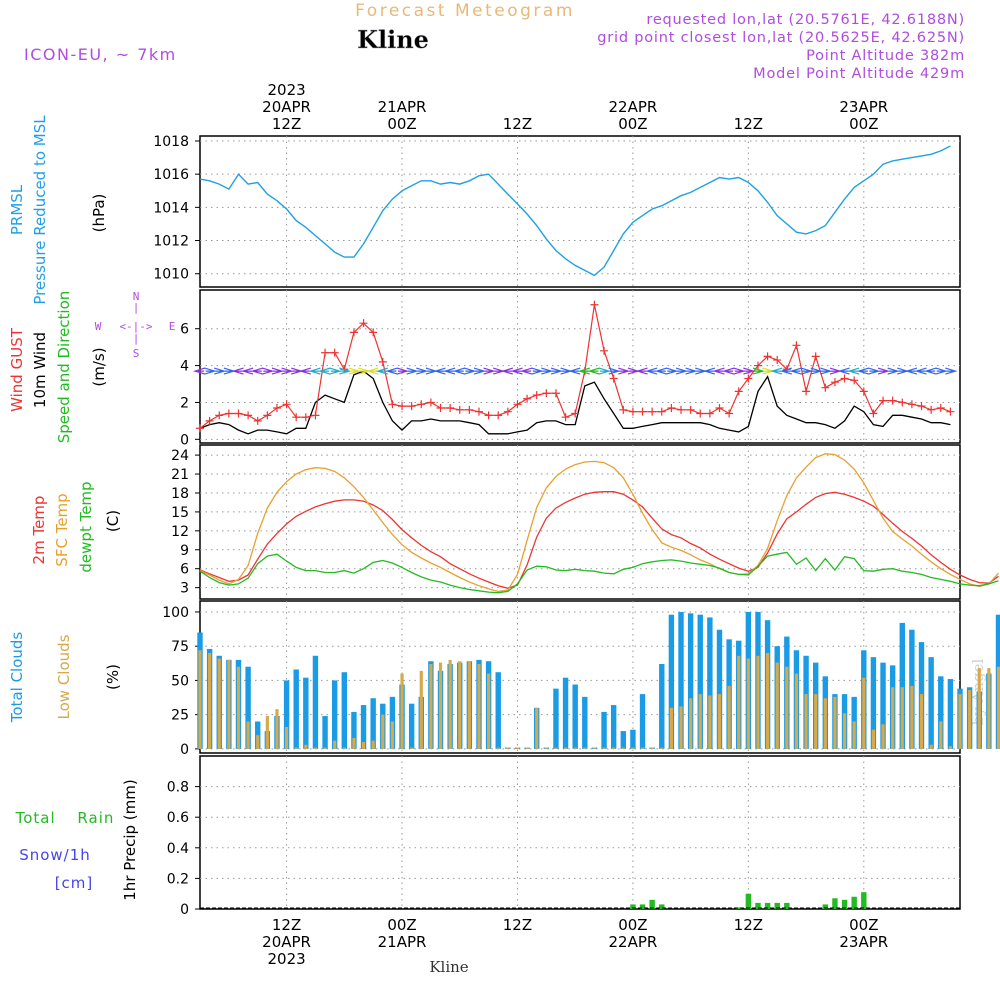 The image size is (1000, 1000). Describe the element at coordinates (632, 925) in the screenshot. I see `bottom-time-label: 00Z` at that location.